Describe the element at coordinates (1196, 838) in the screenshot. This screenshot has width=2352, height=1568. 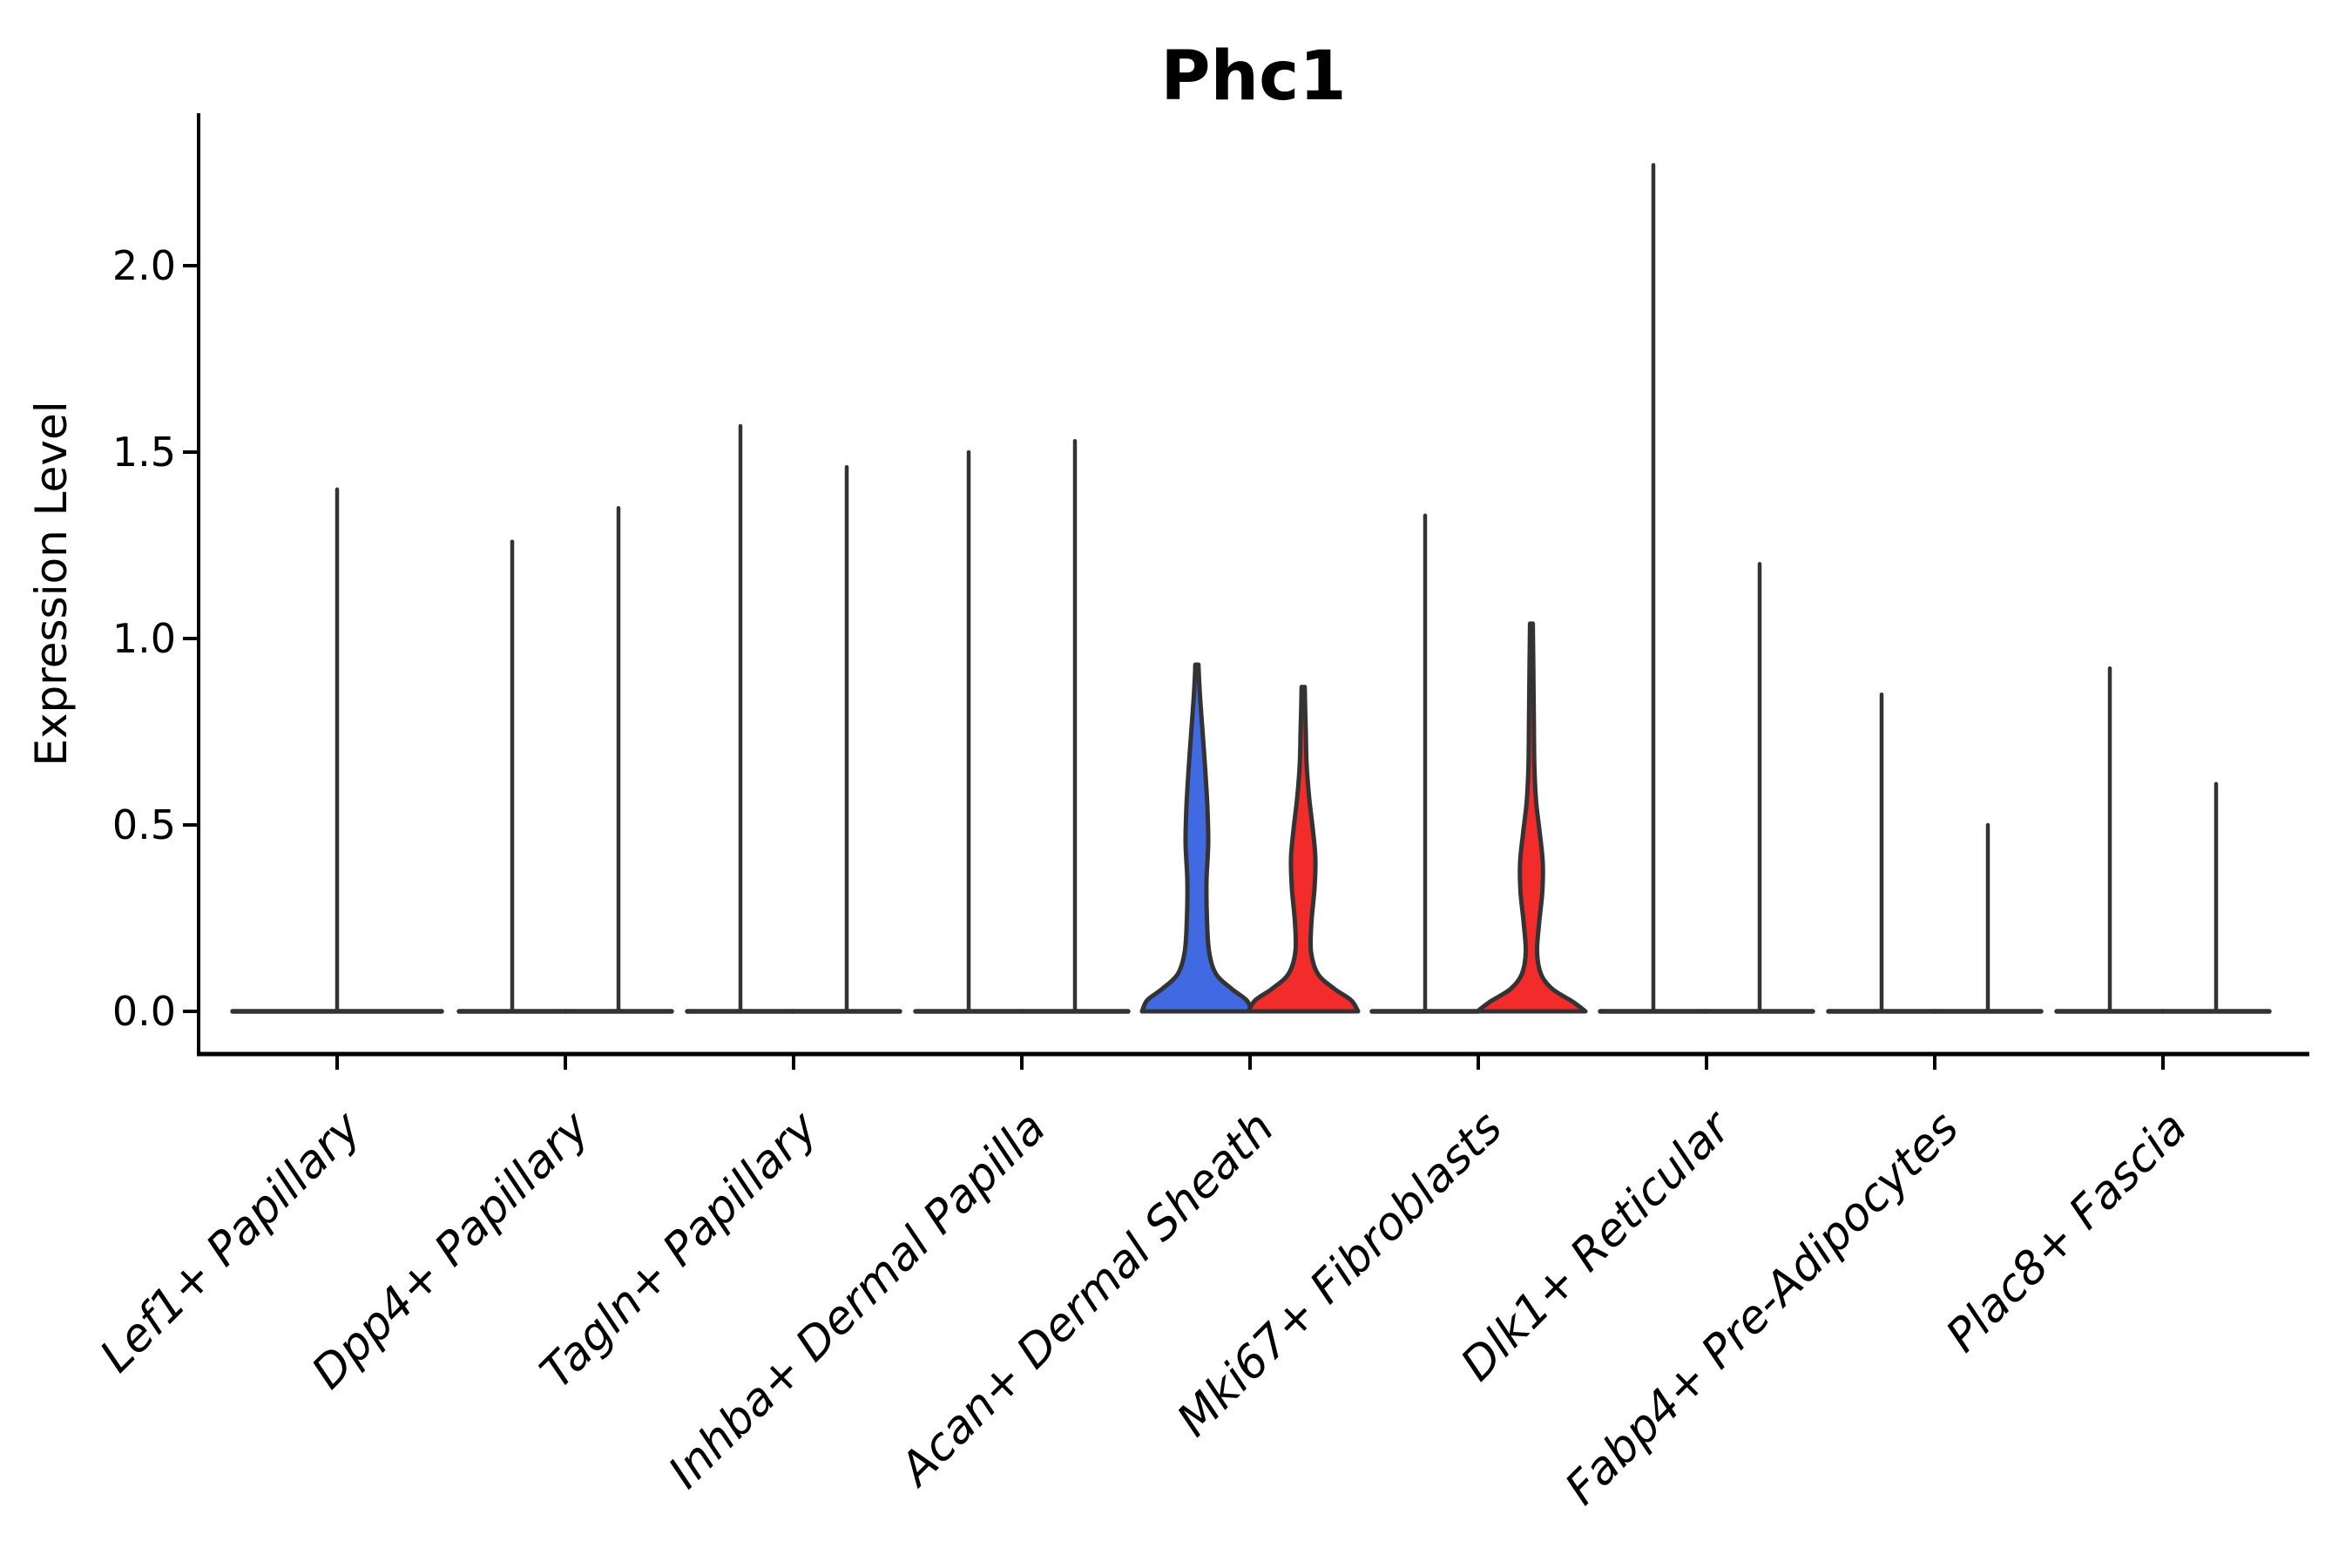
I see `violin-filled-left` at that location.